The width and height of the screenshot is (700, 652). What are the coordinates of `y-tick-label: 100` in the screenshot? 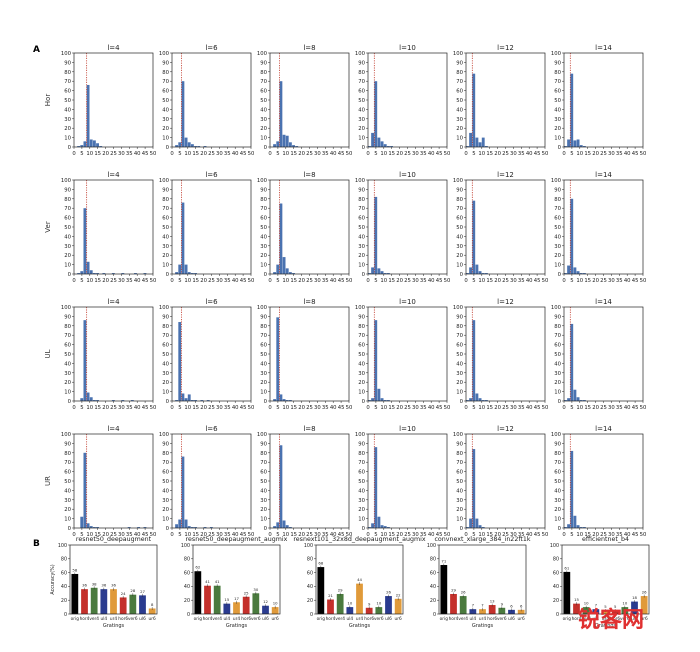 It's located at (66, 435).